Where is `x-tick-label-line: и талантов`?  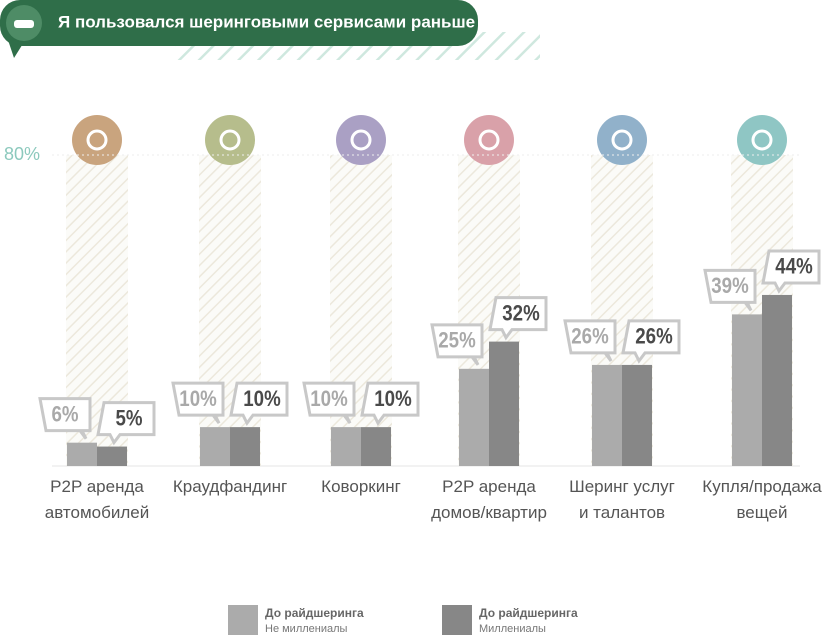
x-tick-label-line: и талантов is located at coordinates (622, 512).